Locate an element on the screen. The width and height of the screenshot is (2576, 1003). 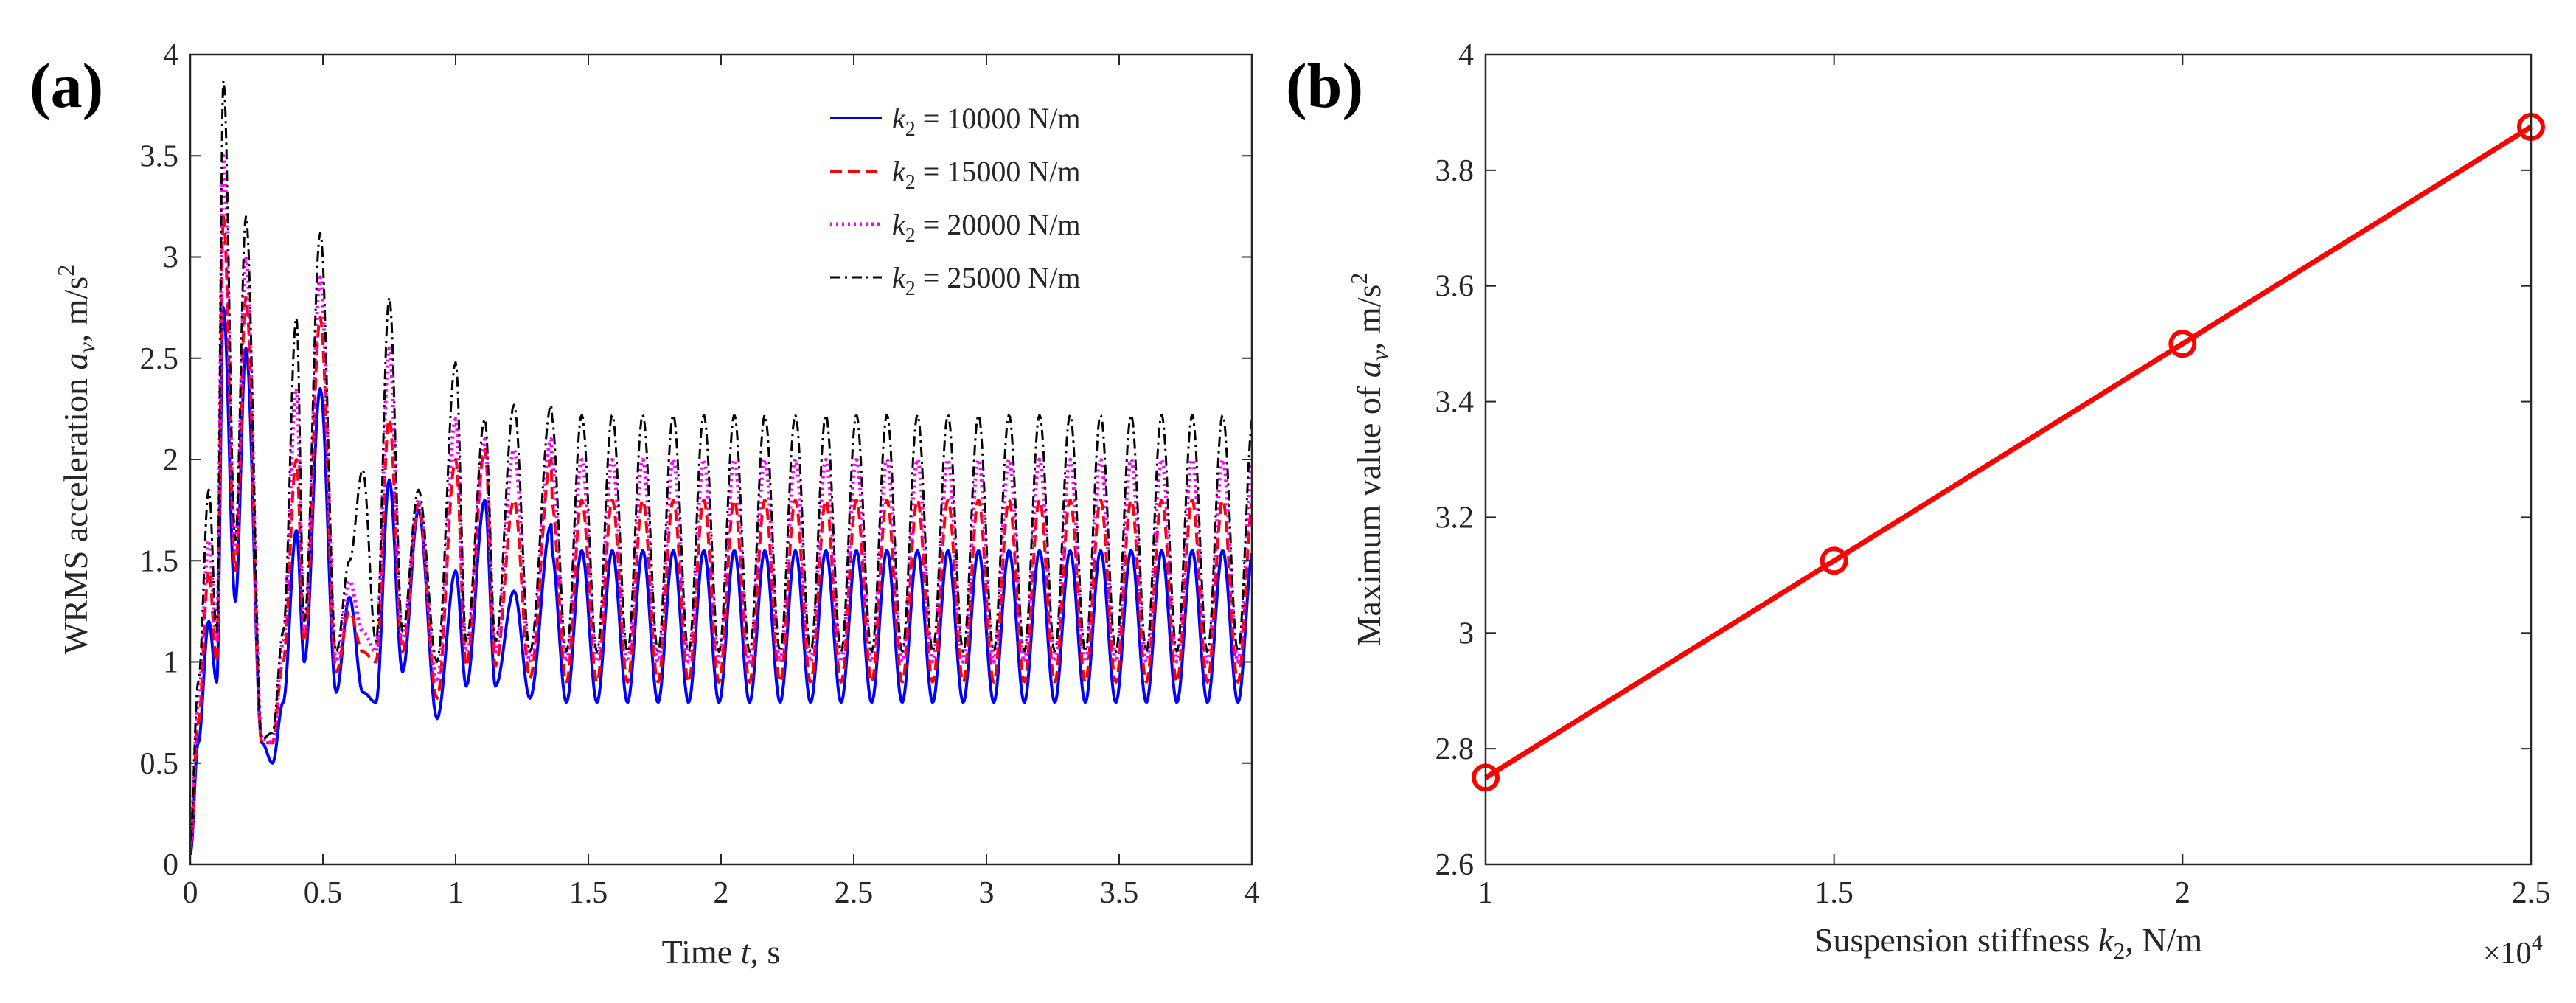
y-tick-label-b: 3.4 is located at coordinates (1455, 403).